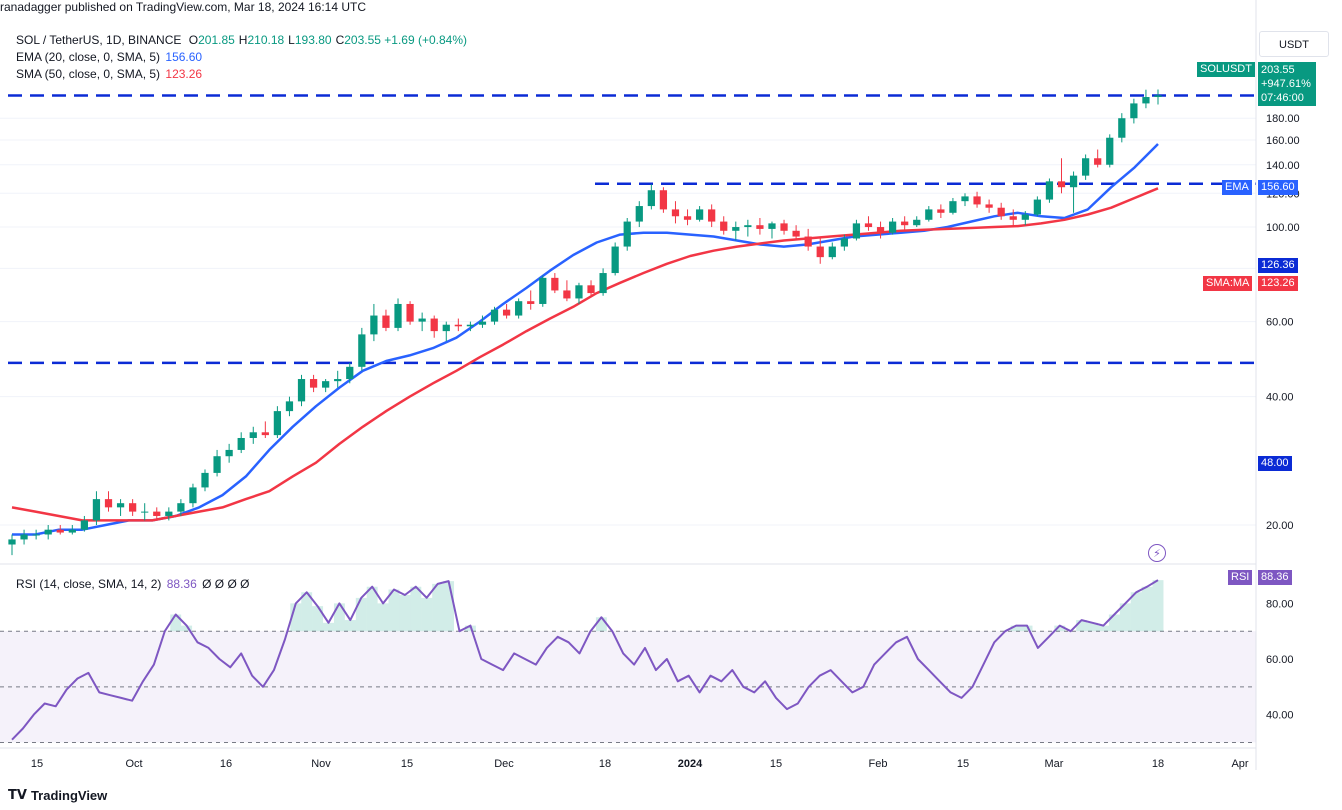  I want to click on brand-text: TradingView, so click(69, 795).